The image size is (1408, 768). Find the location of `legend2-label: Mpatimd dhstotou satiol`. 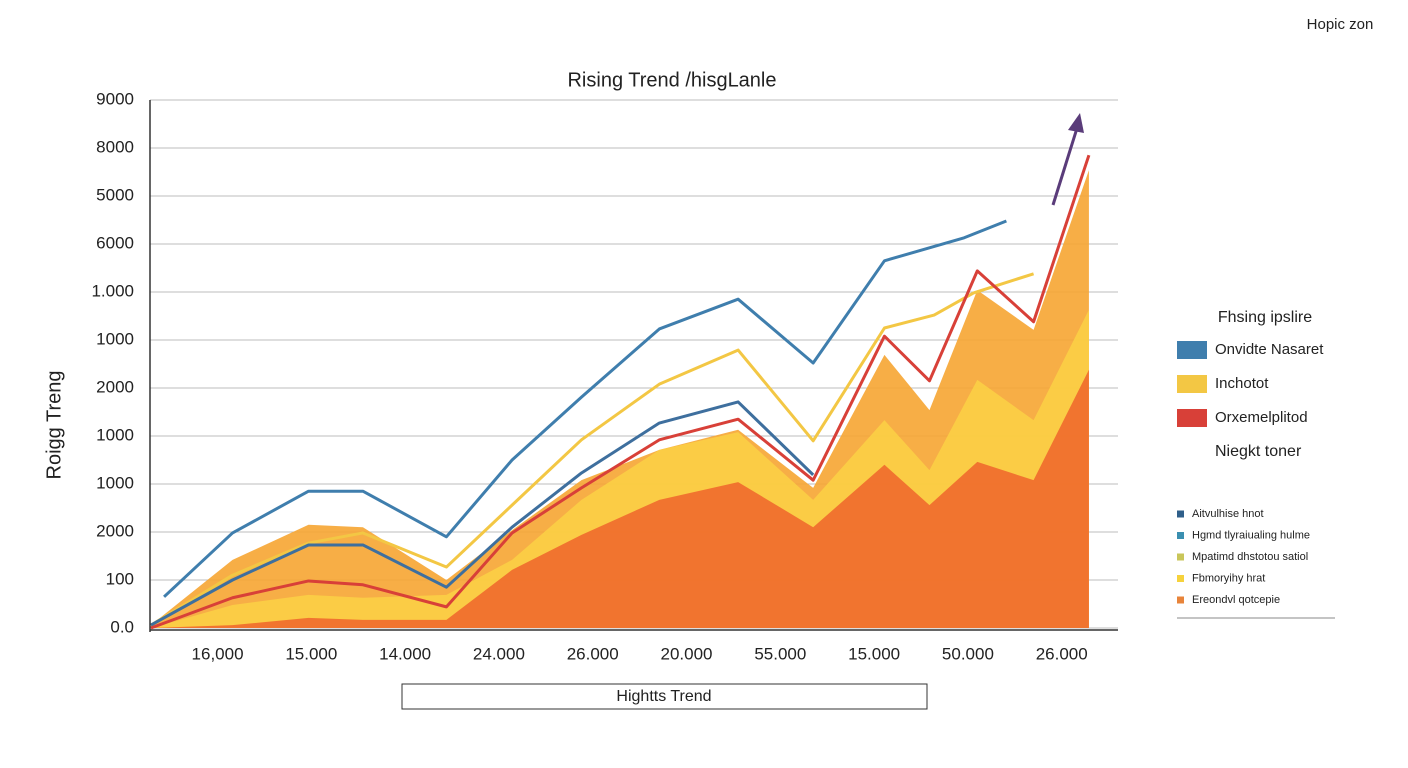

legend2-label: Mpatimd dhstotou satiol is located at coordinates (1250, 557).